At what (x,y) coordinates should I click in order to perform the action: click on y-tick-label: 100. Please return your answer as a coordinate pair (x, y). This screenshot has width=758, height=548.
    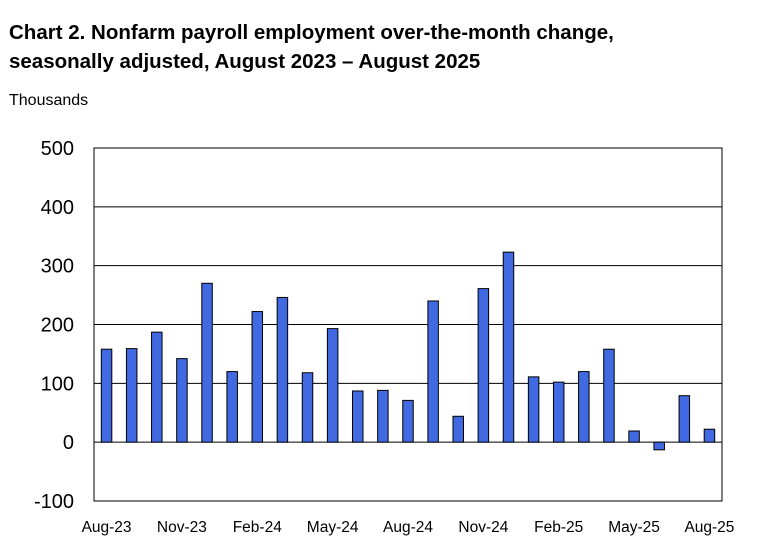
    Looking at the image, I should click on (57, 384).